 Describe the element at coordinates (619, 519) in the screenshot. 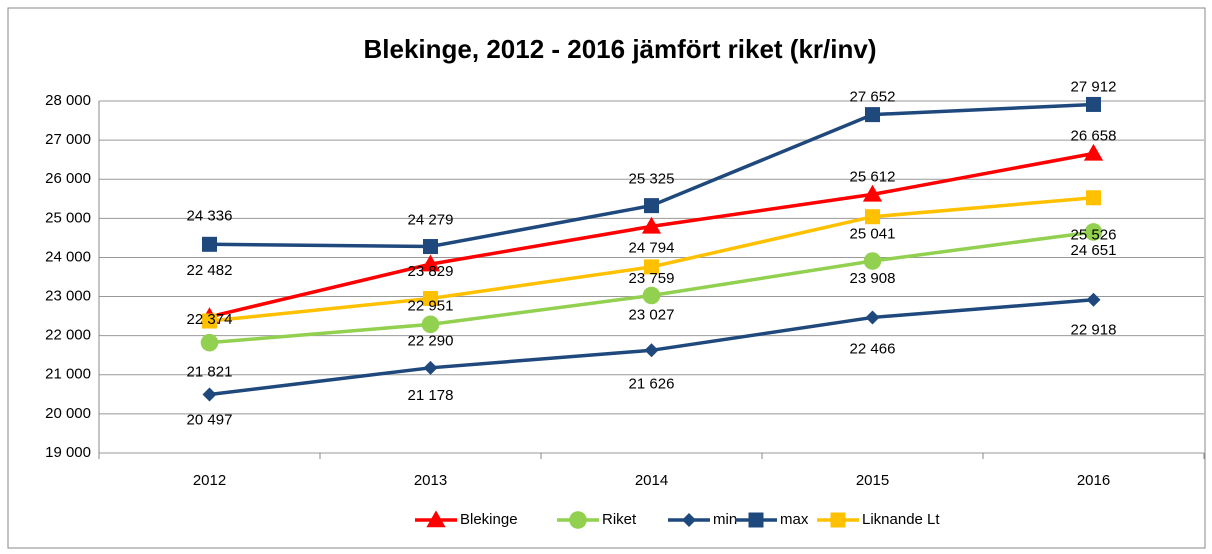

I see `legend-label: Riket` at that location.